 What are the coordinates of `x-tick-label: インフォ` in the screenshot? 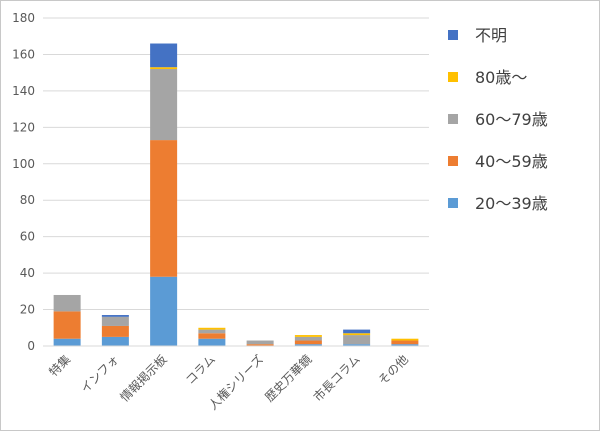 It's located at (100, 374).